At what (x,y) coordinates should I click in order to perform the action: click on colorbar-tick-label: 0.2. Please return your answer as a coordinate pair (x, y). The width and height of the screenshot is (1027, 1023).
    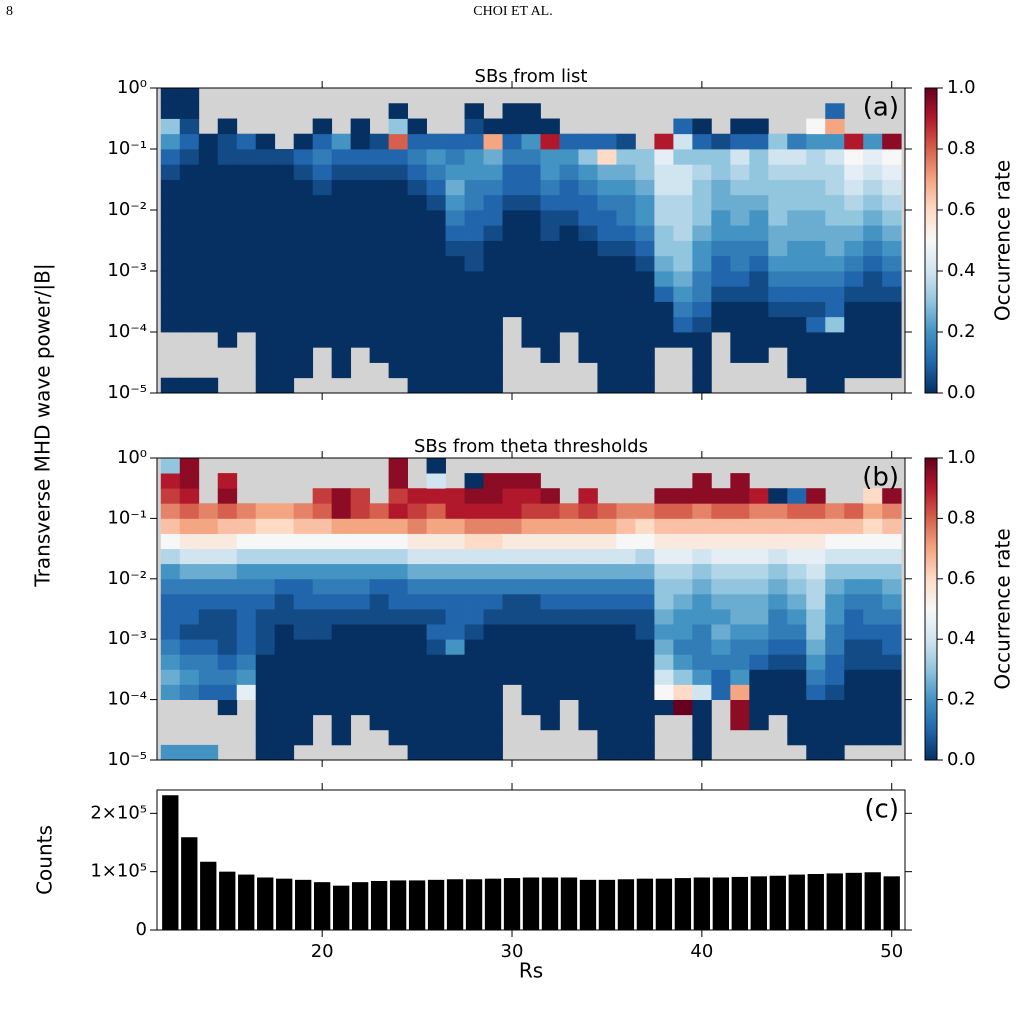
    Looking at the image, I should click on (961, 699).